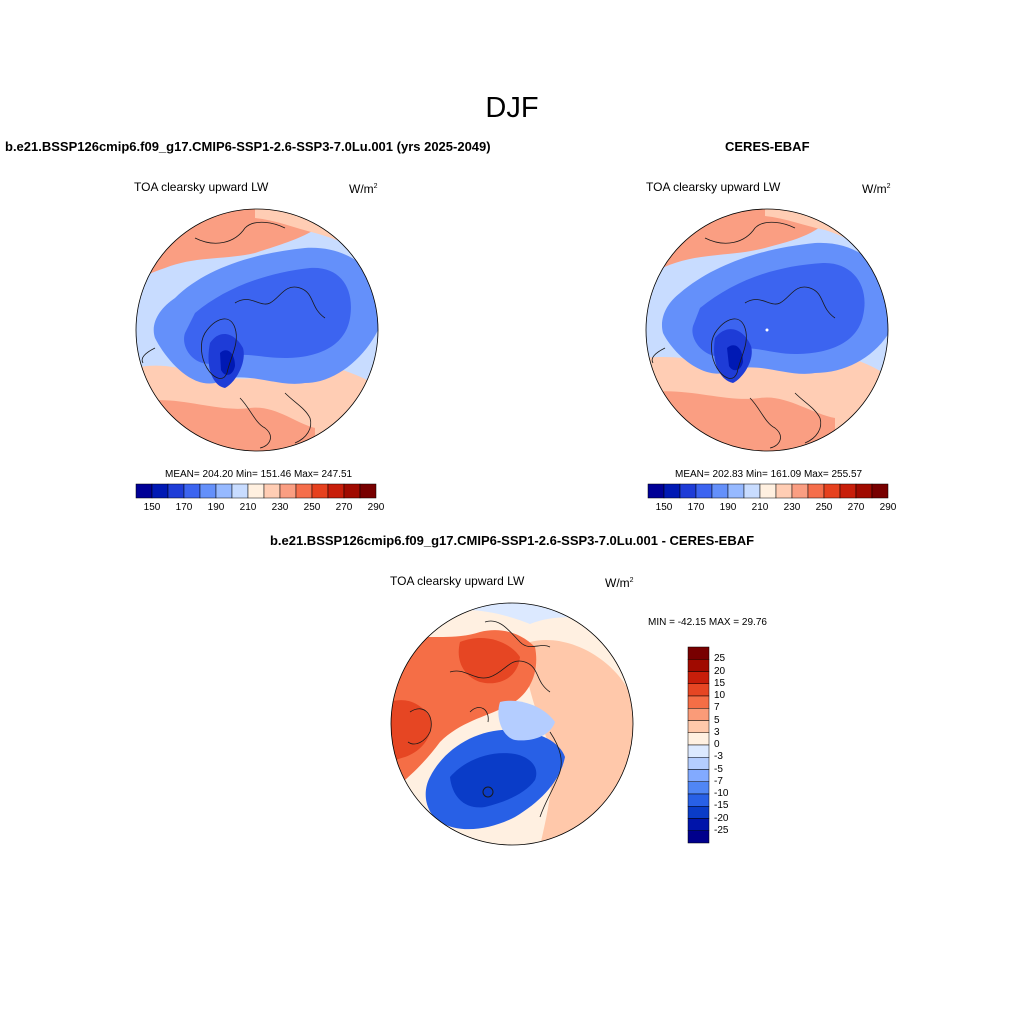 This screenshot has height=1024, width=1024. I want to click on panel3-map-border, so click(512, 724).